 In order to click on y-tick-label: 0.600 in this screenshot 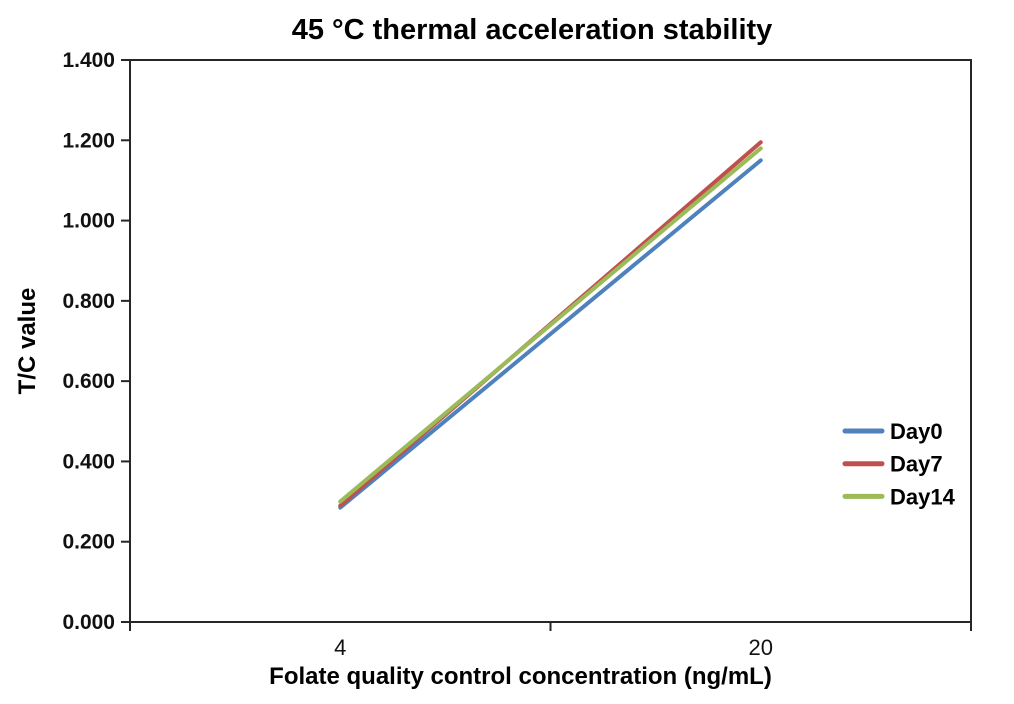, I will do `click(88, 381)`.